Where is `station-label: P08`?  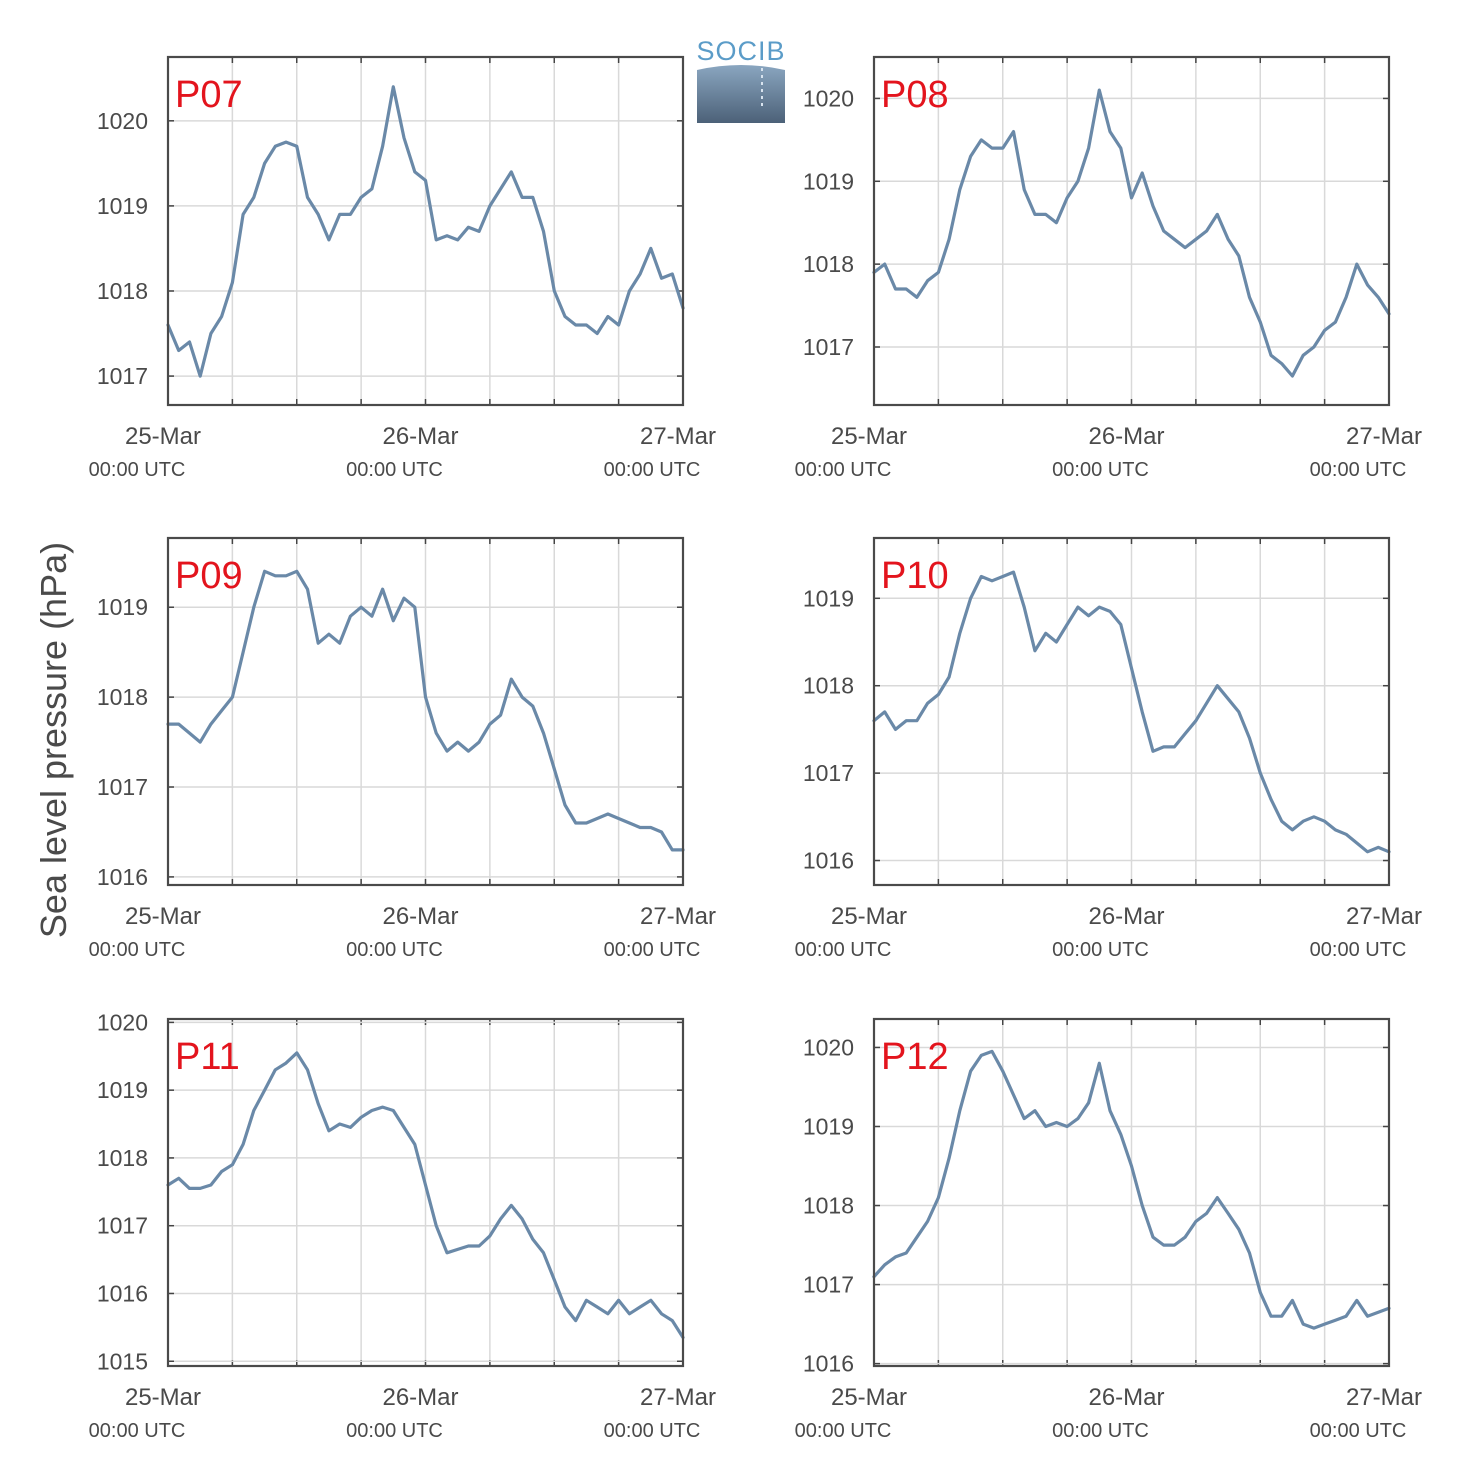
station-label: P08 is located at coordinates (915, 95).